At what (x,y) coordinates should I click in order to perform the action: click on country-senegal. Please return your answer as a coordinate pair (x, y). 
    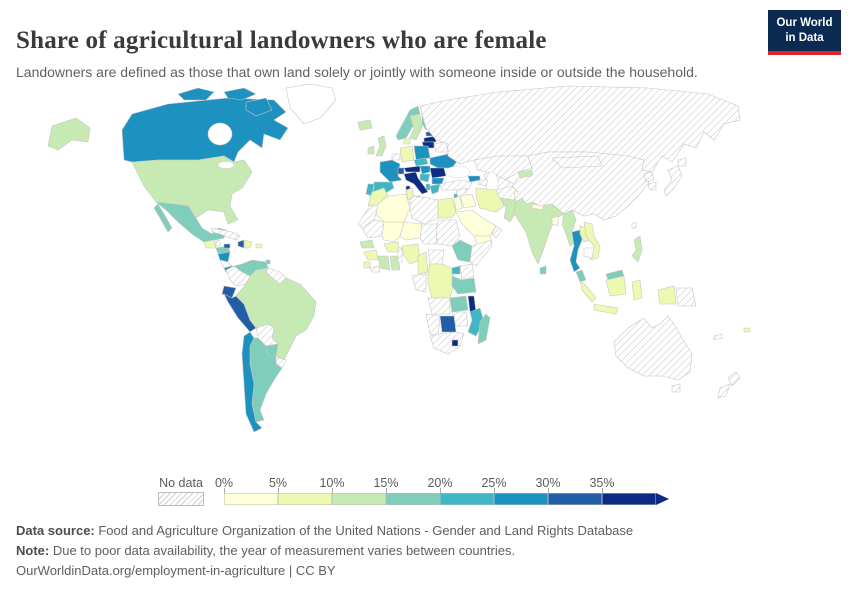
    Looking at the image, I should click on (367, 244).